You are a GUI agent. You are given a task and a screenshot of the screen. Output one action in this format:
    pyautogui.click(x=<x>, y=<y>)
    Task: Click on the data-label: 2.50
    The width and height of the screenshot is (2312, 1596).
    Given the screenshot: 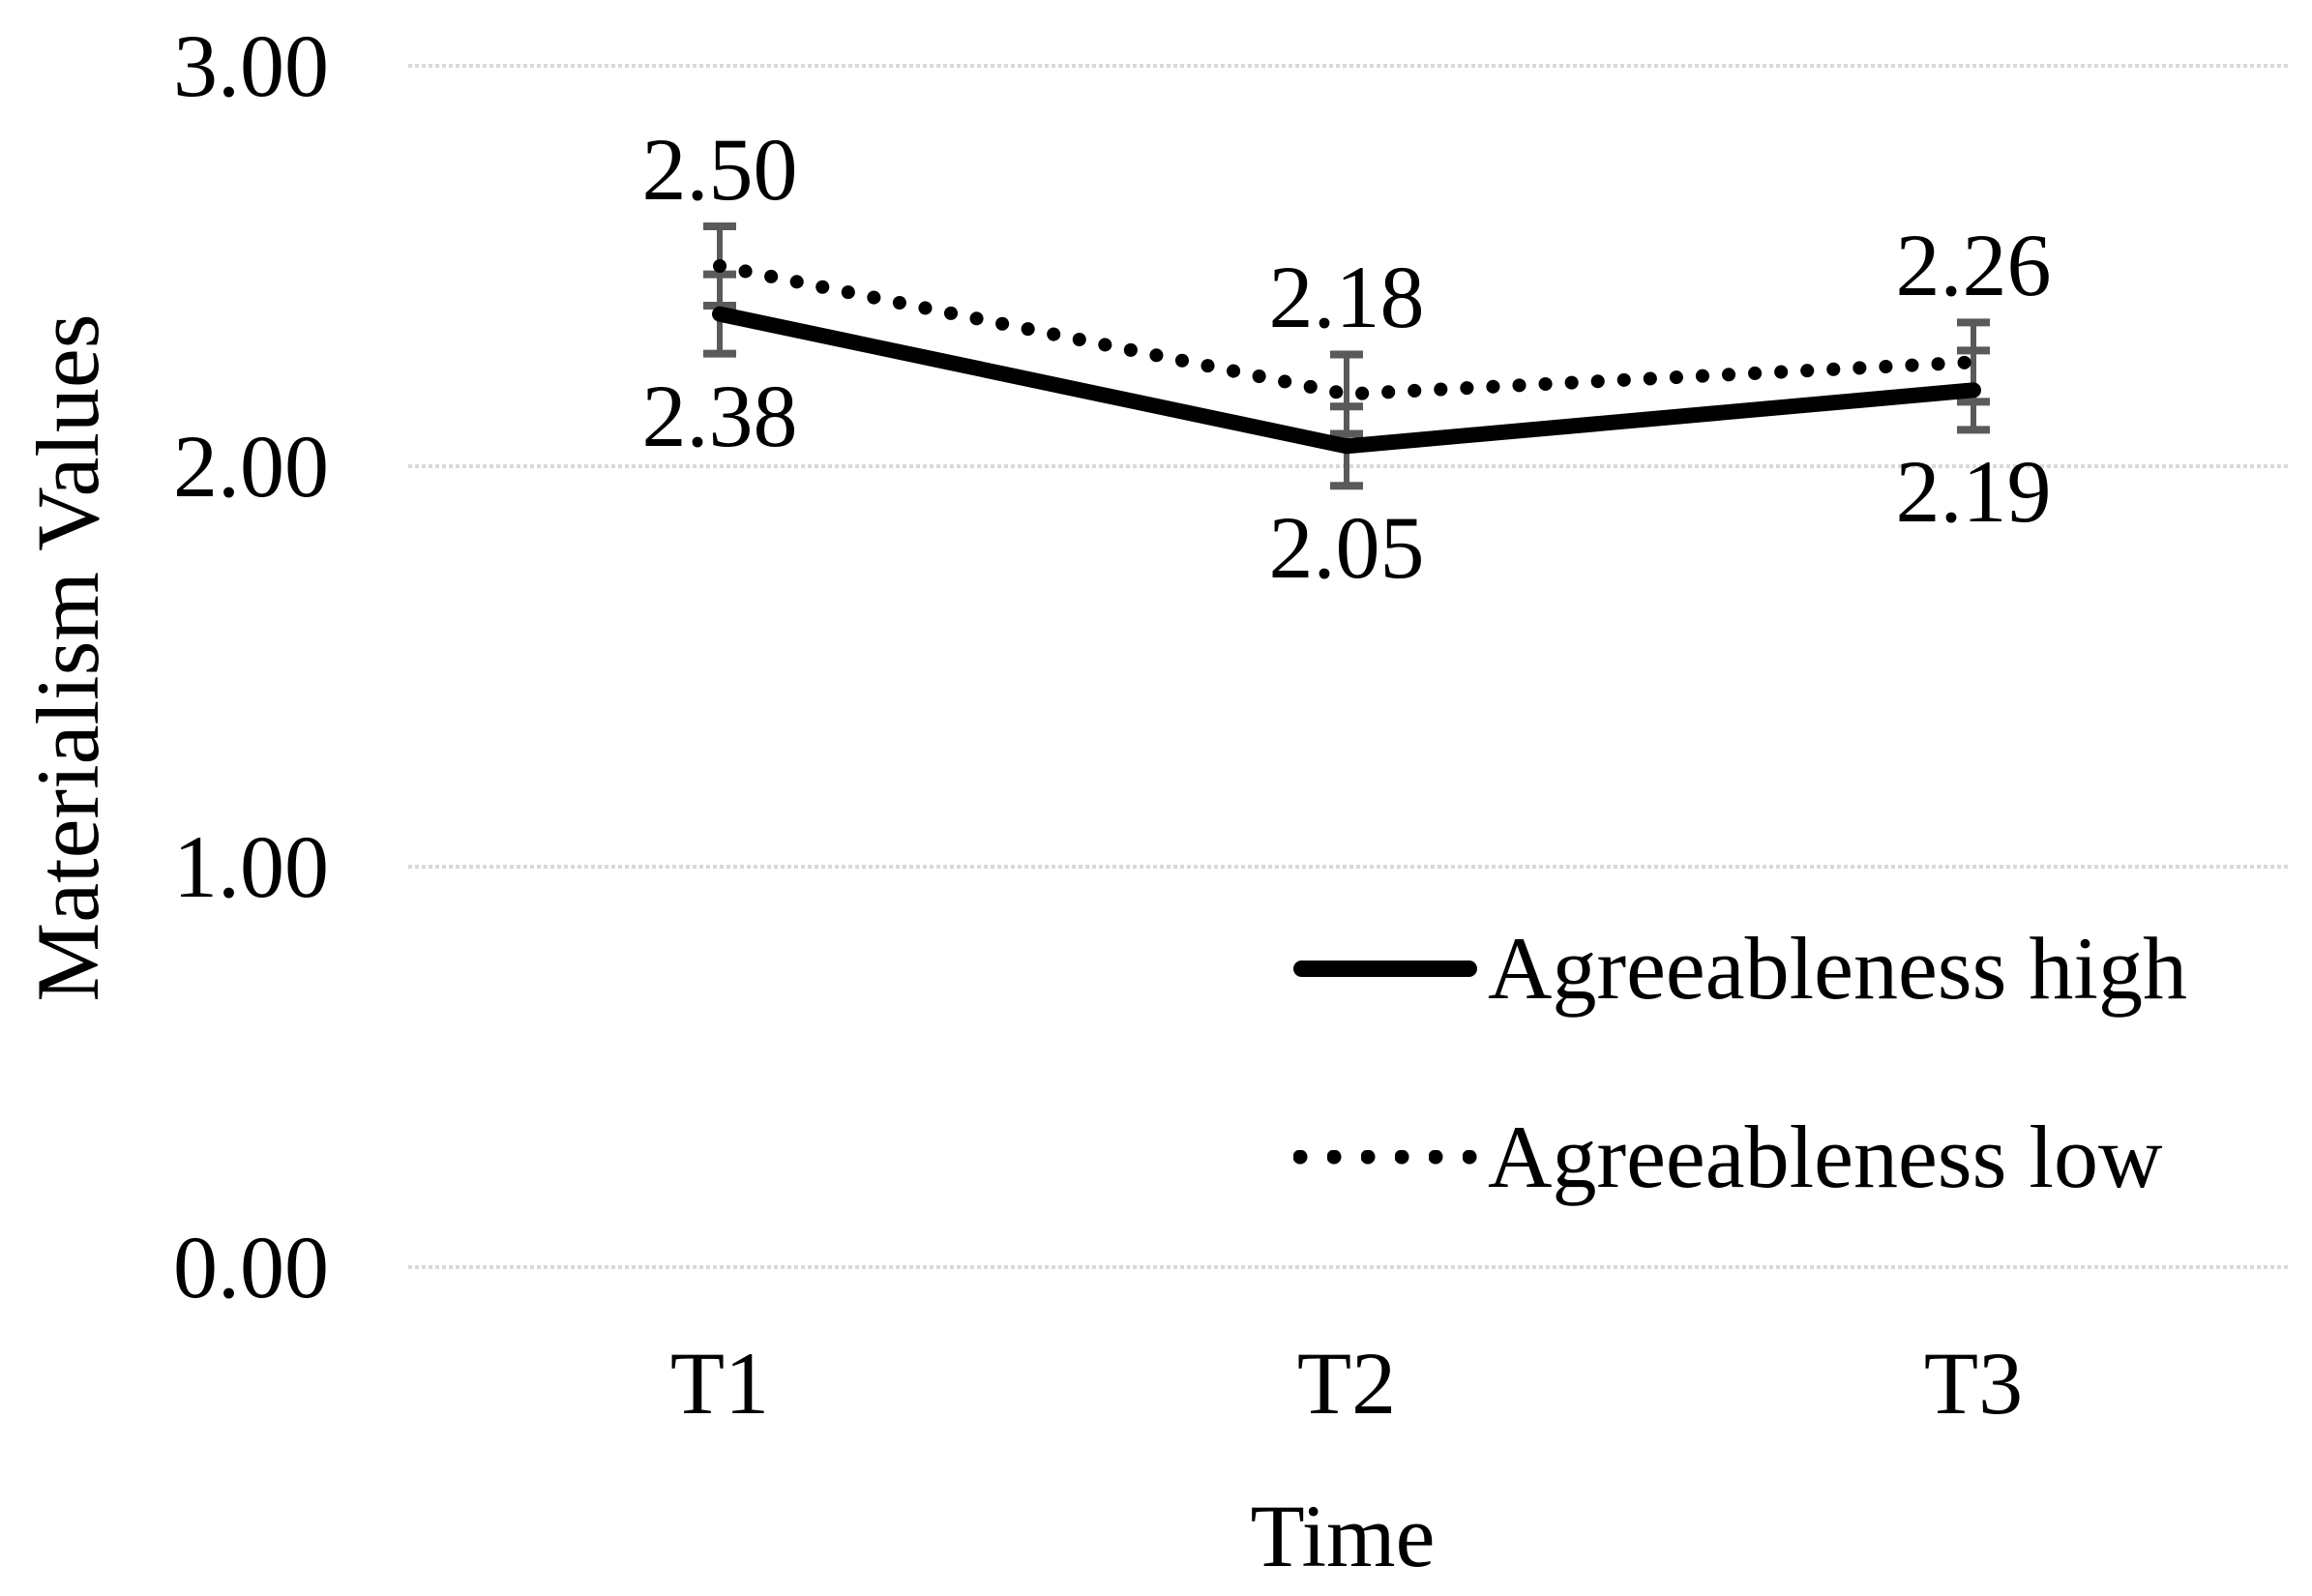 What is the action you would take?
    pyautogui.click(x=719, y=169)
    